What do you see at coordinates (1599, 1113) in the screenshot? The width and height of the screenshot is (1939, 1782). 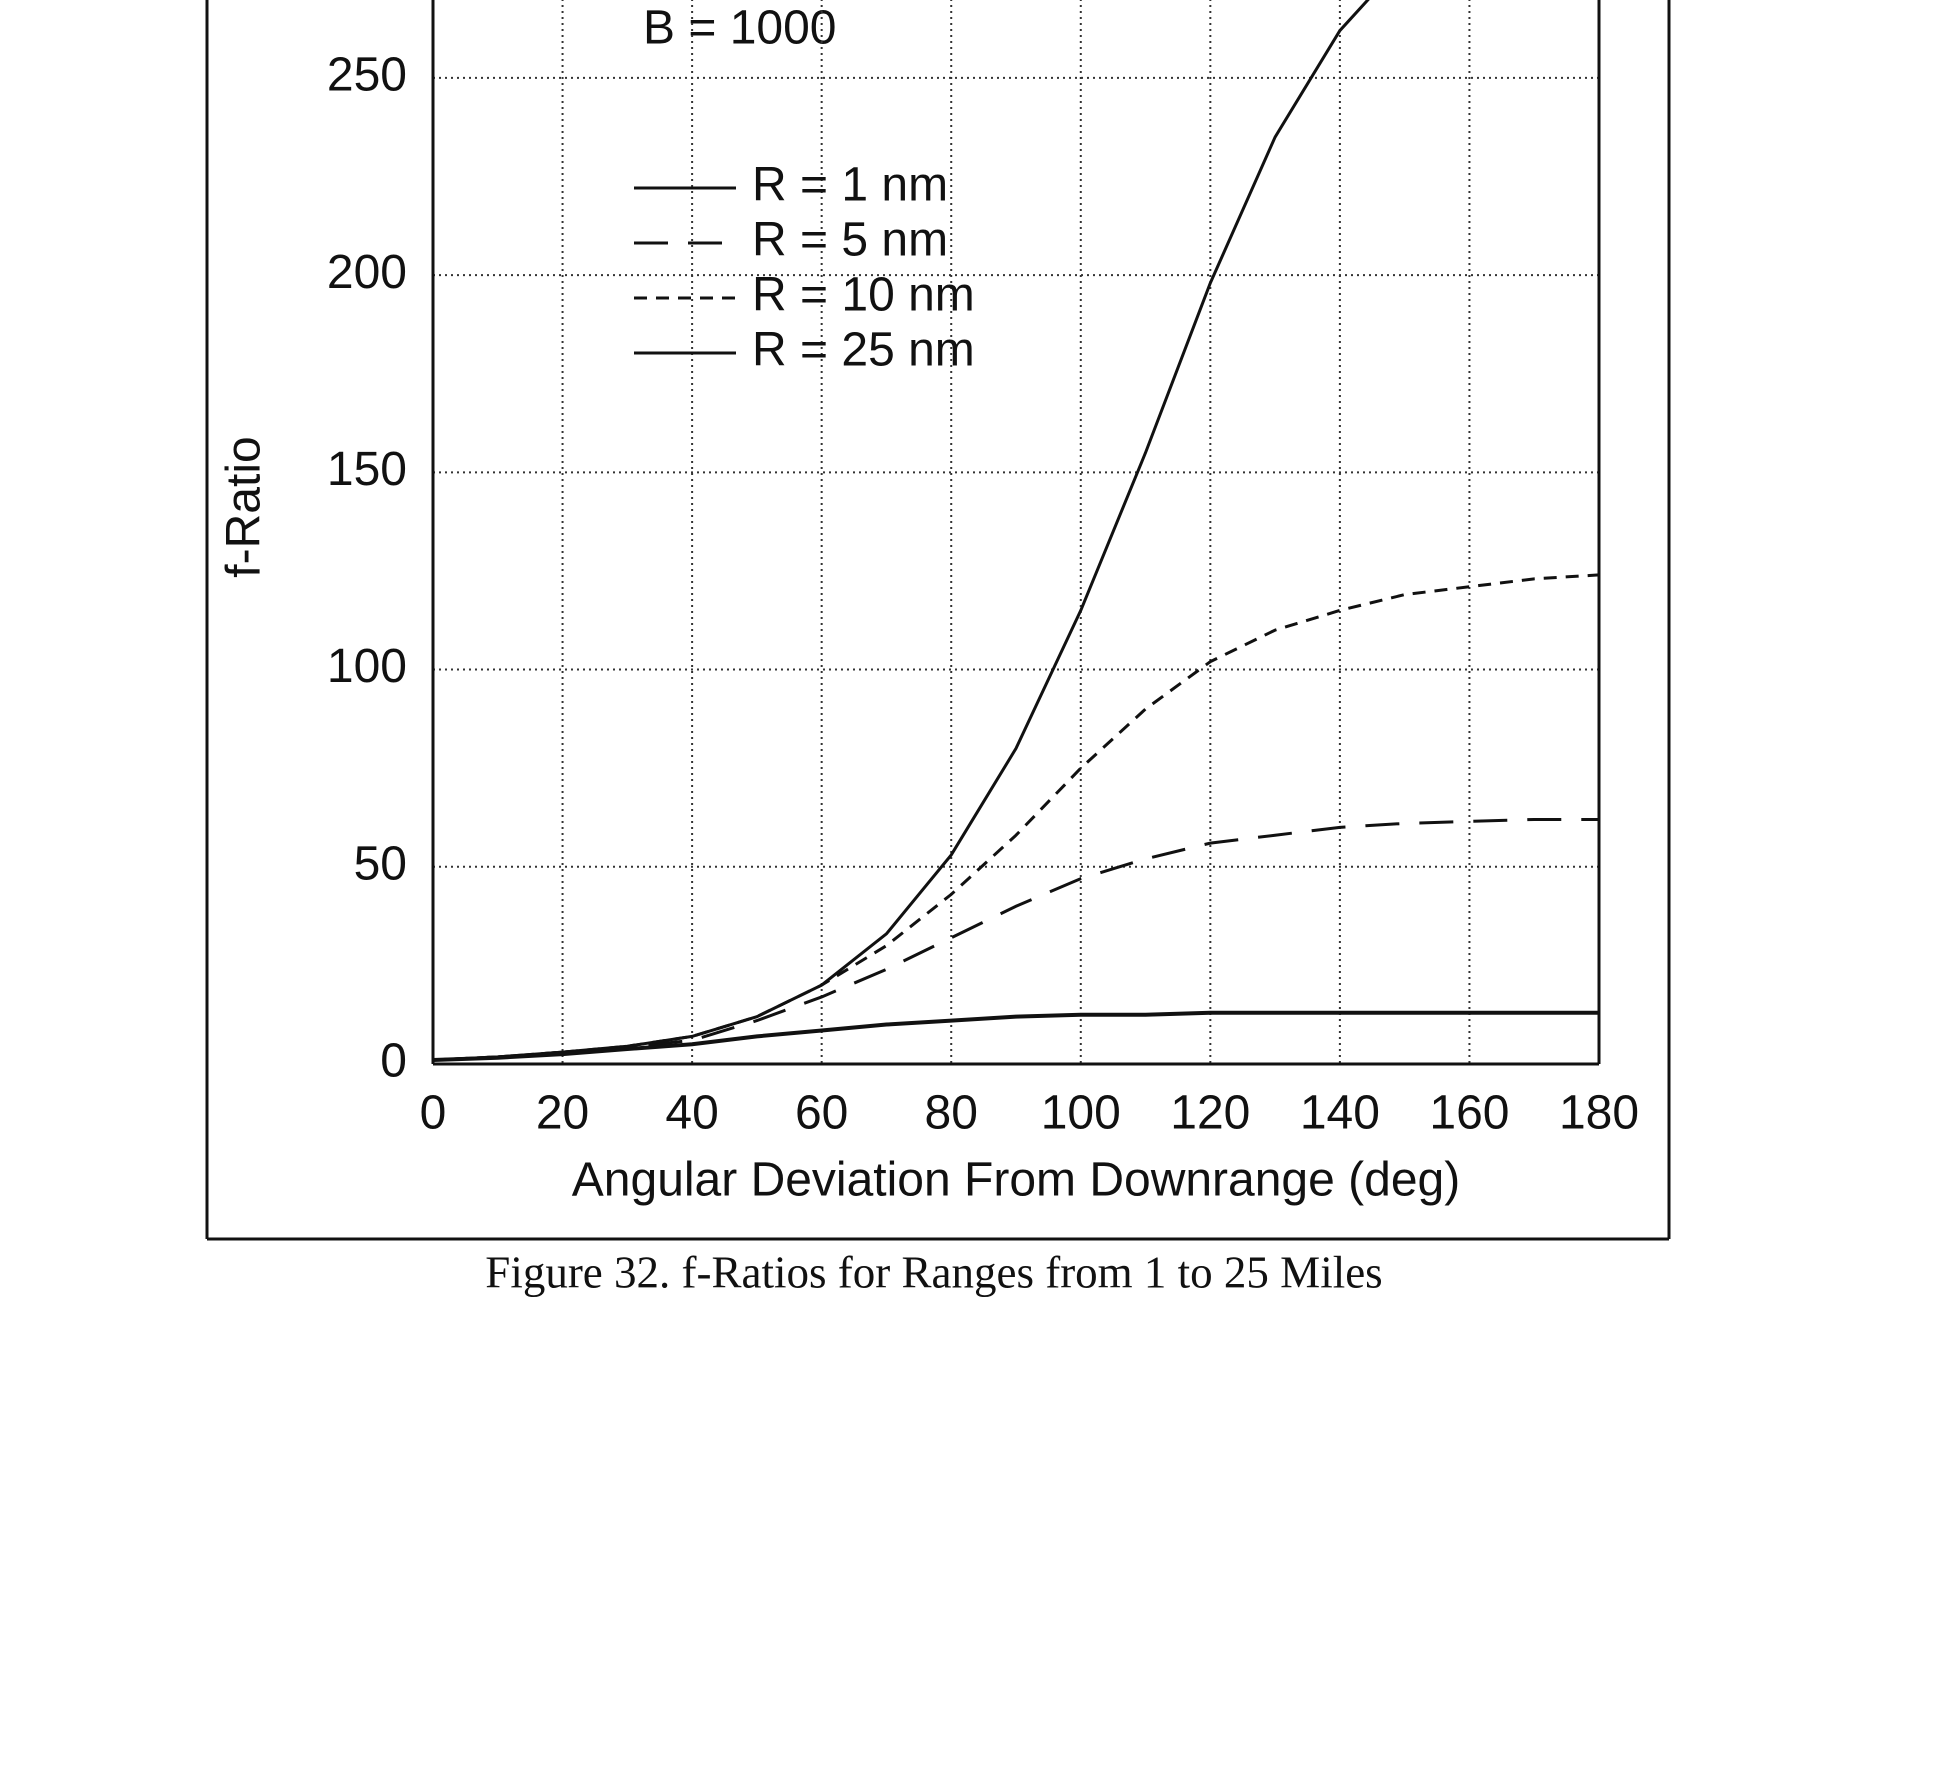 I see `x-tick-label: 180` at bounding box center [1599, 1113].